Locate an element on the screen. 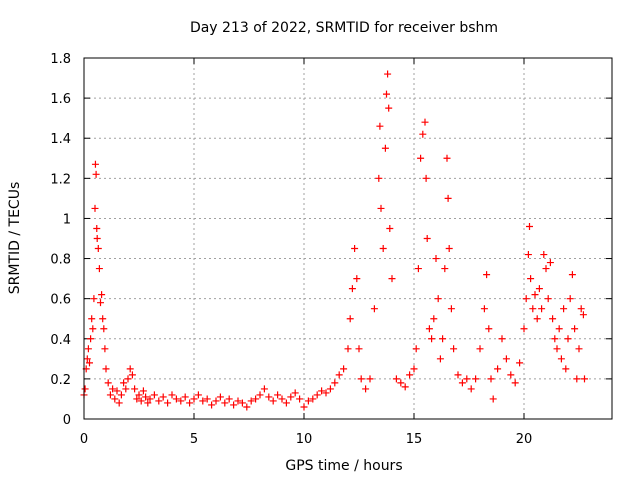  y-axis-label: SRMTID / TECUs is located at coordinates (15, 238).